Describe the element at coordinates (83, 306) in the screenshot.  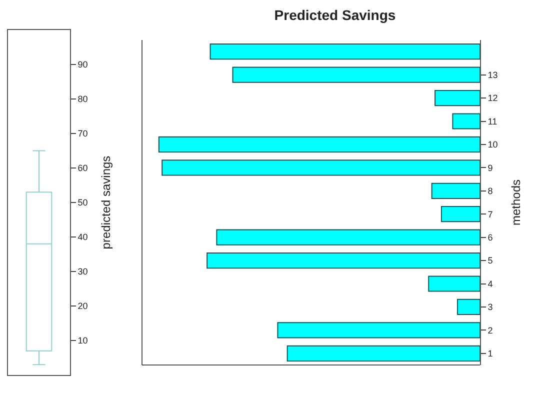
I see `y-tick-label: 20` at that location.